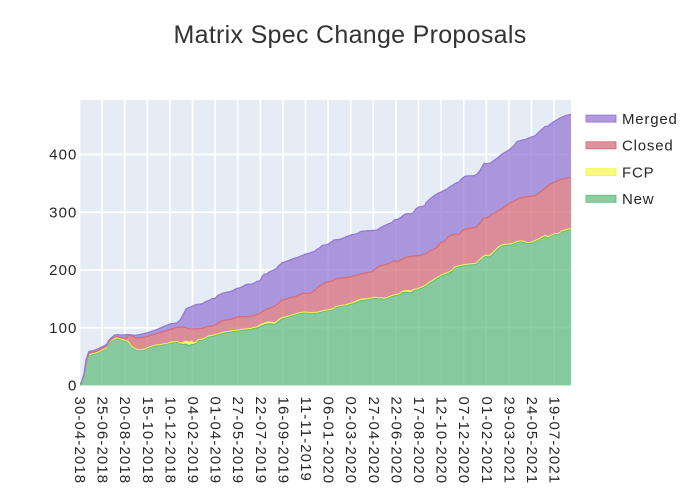 Image resolution: width=700 pixels, height=500 pixels. I want to click on svg-text: 25-06-2018, so click(102, 441).